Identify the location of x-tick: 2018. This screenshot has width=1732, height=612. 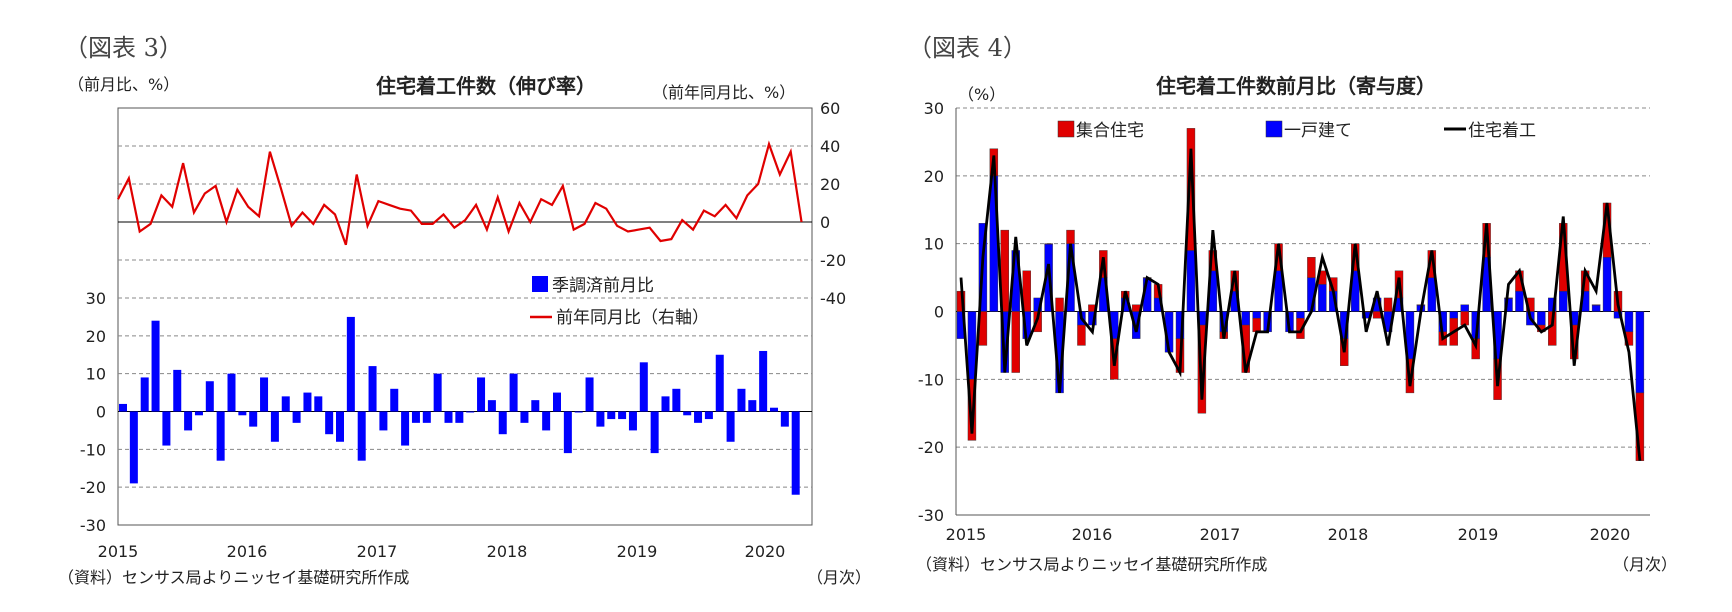
(507, 551).